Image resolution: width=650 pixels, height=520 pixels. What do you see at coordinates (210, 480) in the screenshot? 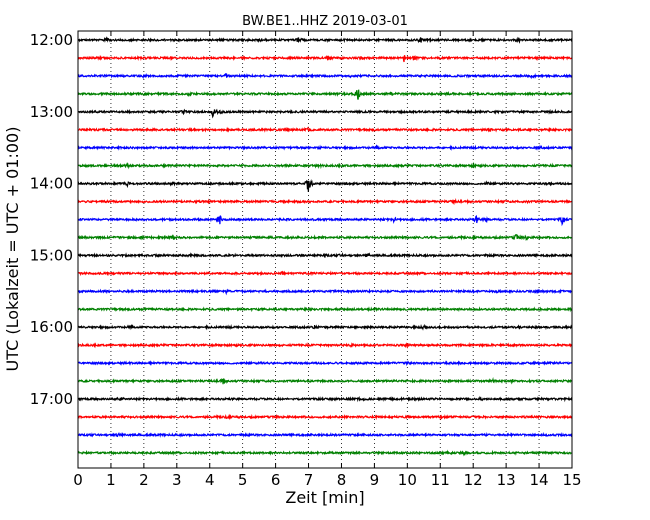
I see `x-tick-label: 4` at bounding box center [210, 480].